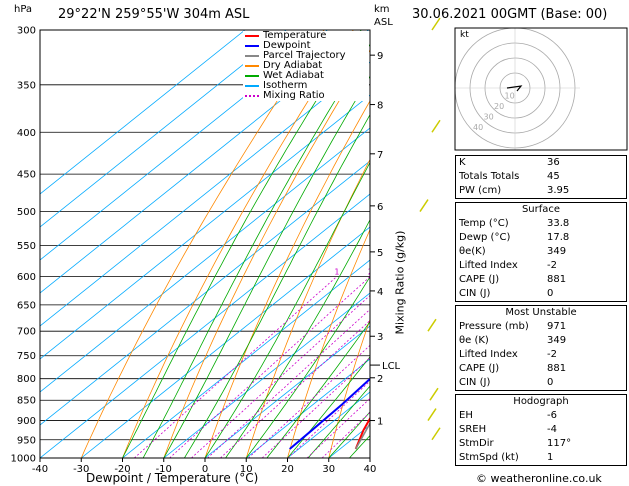 The height and width of the screenshot is (486, 629). I want to click on mixing-ratio-label: 8, so click(444, 271).